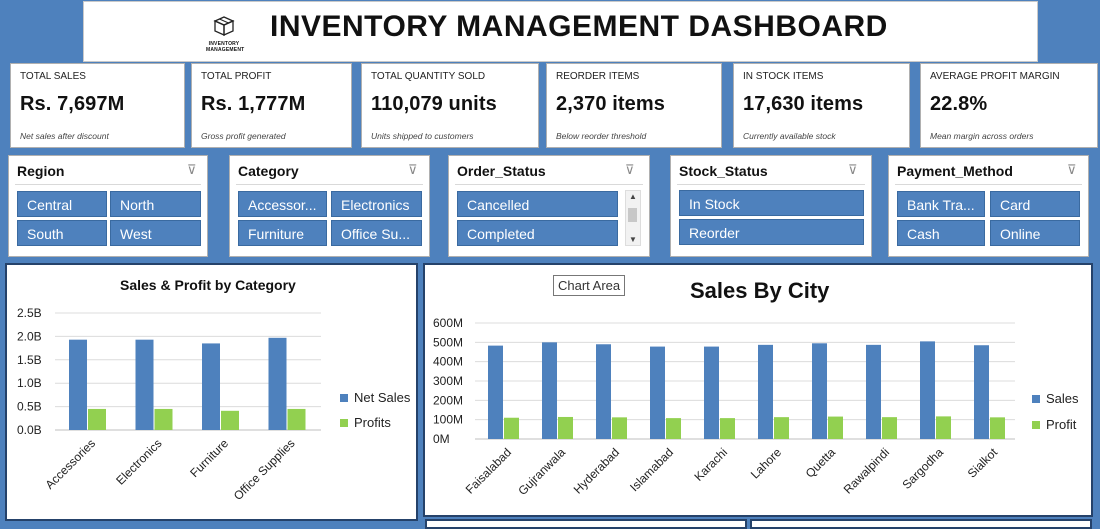 The height and width of the screenshot is (529, 1100). I want to click on kpi-label: TOTAL SALES, so click(53, 76).